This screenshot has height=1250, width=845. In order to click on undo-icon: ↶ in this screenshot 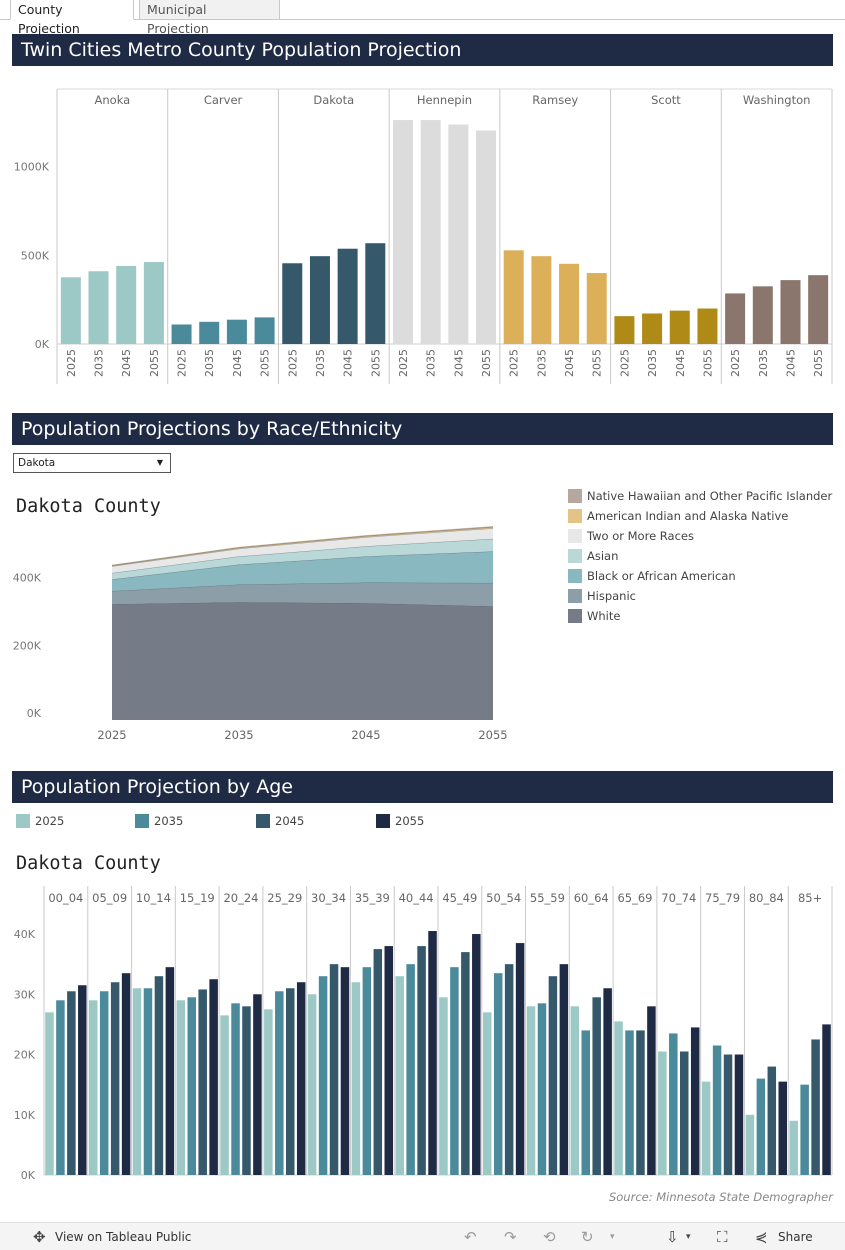, I will do `click(470, 1237)`.